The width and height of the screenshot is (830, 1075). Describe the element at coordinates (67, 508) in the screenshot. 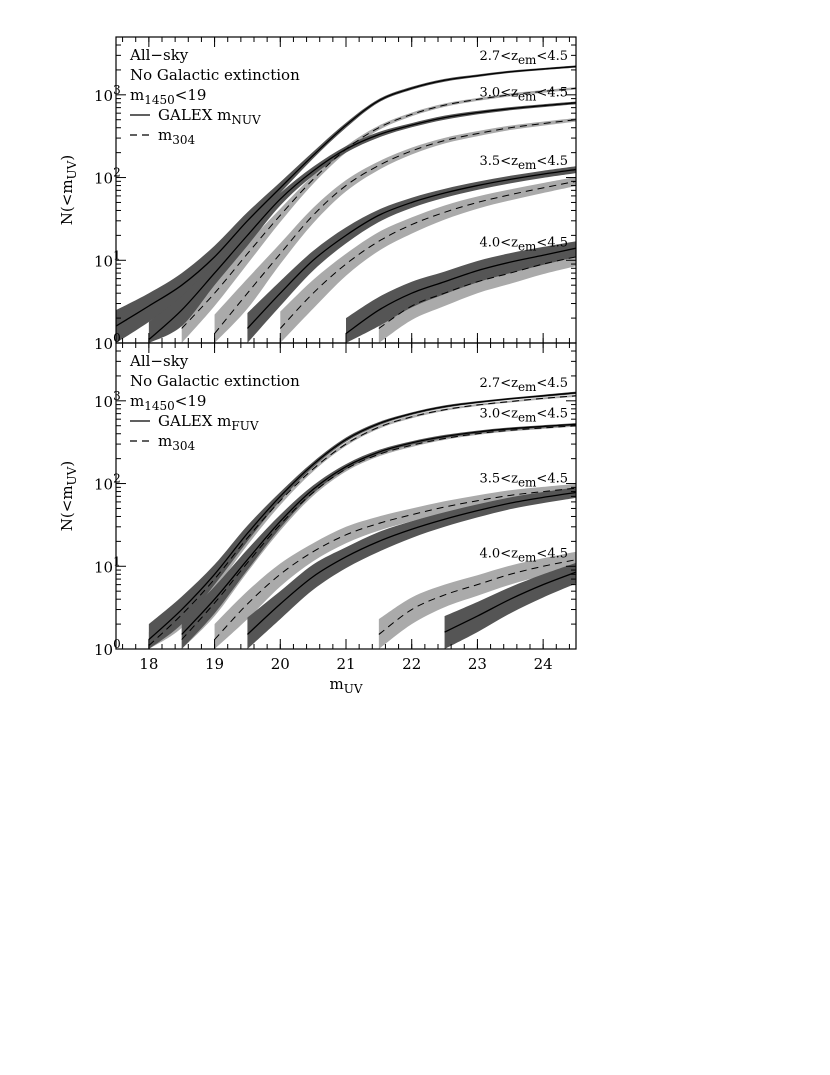

I see `y-axis-label-part: N(<m` at that location.